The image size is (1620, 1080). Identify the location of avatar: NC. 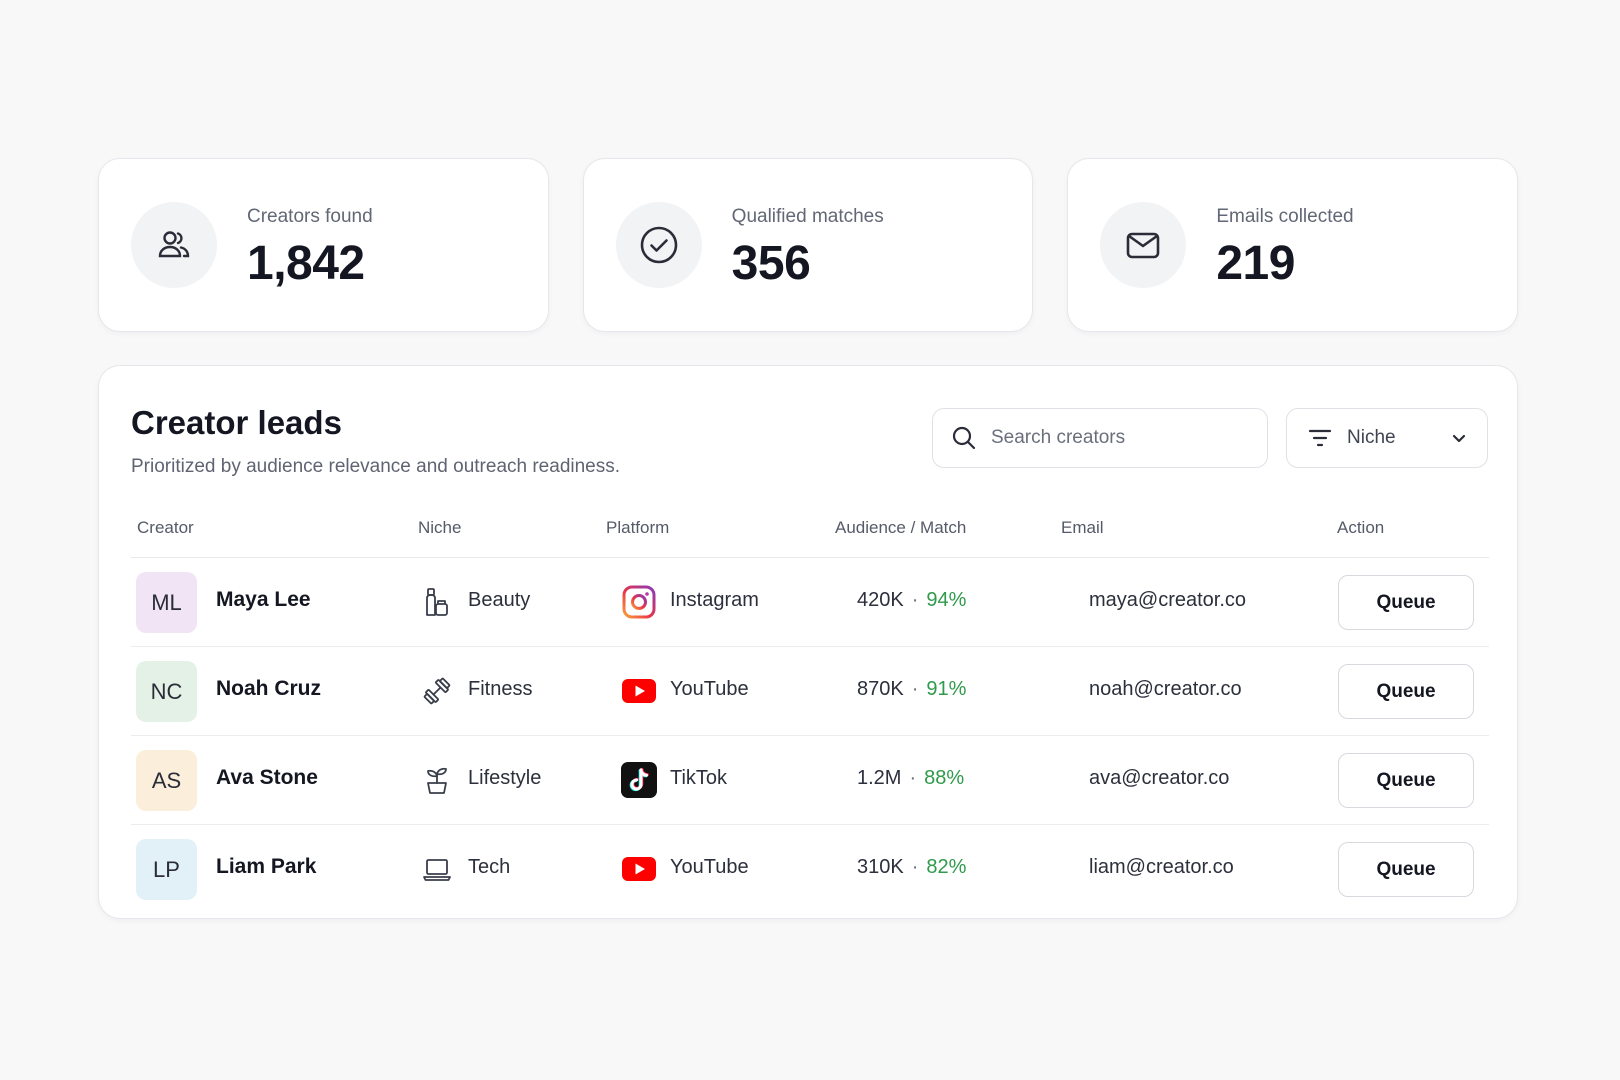
(166, 691).